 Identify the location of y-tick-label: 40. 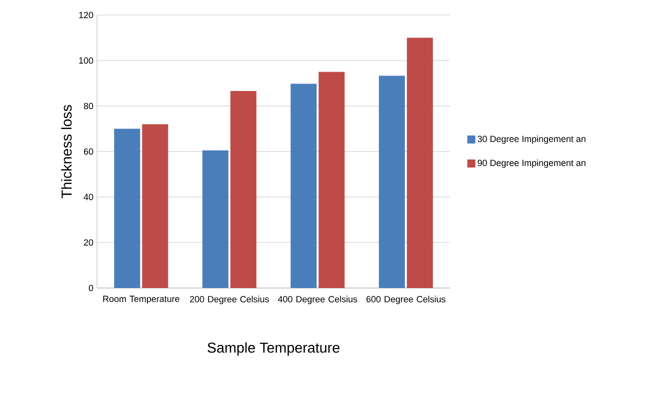
(89, 197).